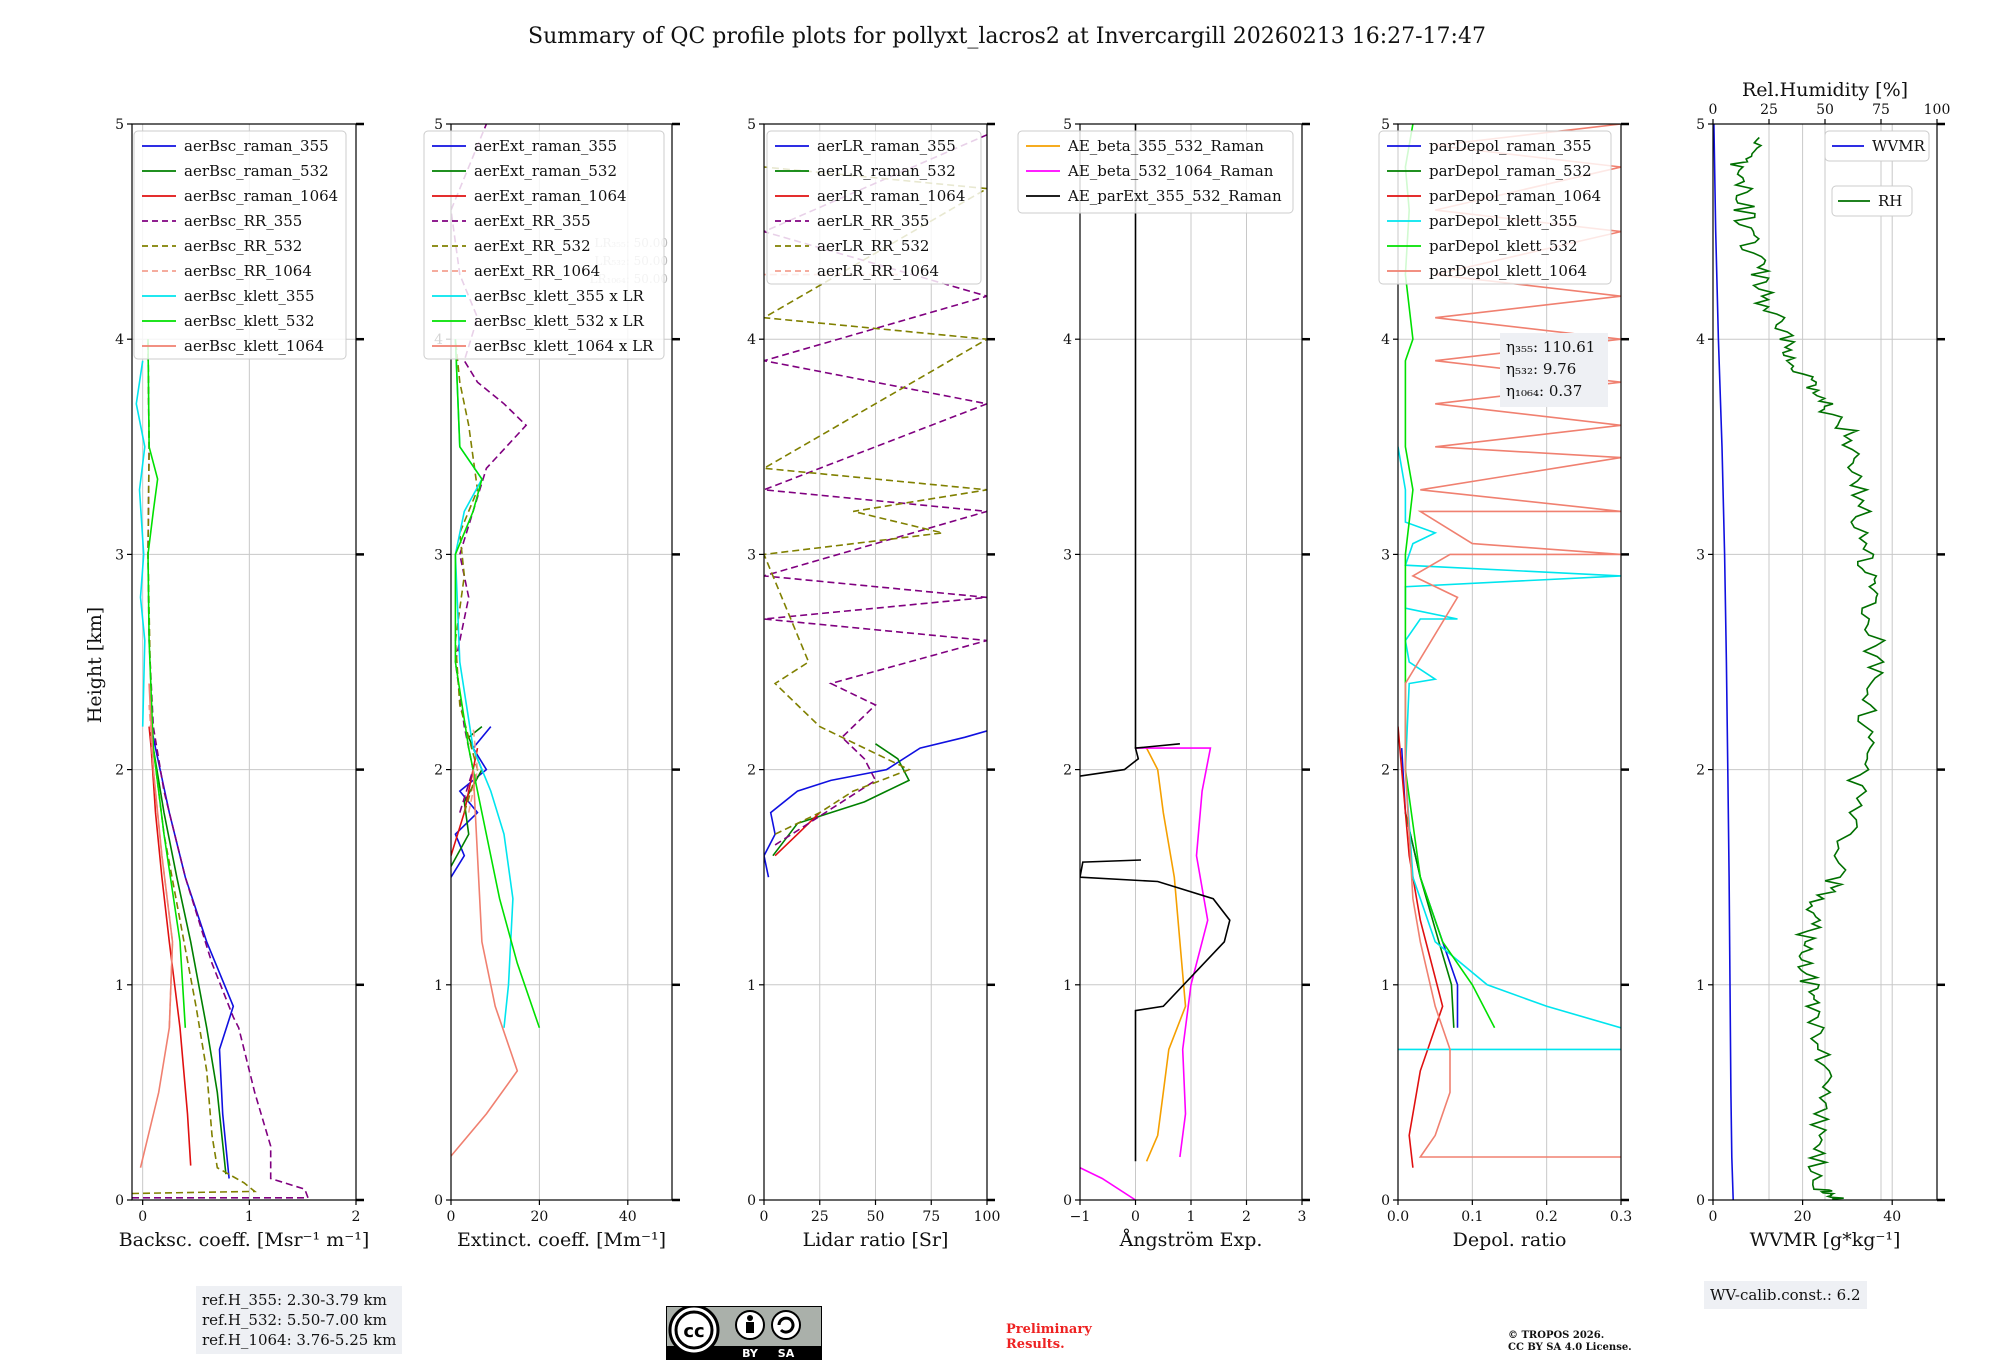  Describe the element at coordinates (886, 171) in the screenshot. I see `legend-label: aerLR_raman_532` at that location.